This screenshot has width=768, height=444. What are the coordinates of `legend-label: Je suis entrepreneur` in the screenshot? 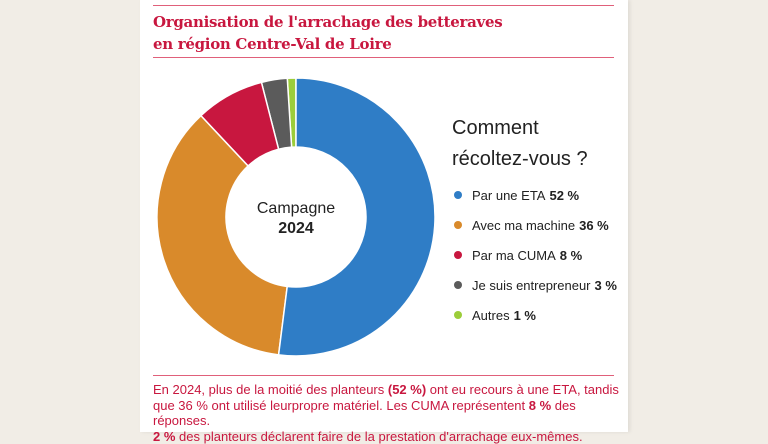 It's located at (531, 285).